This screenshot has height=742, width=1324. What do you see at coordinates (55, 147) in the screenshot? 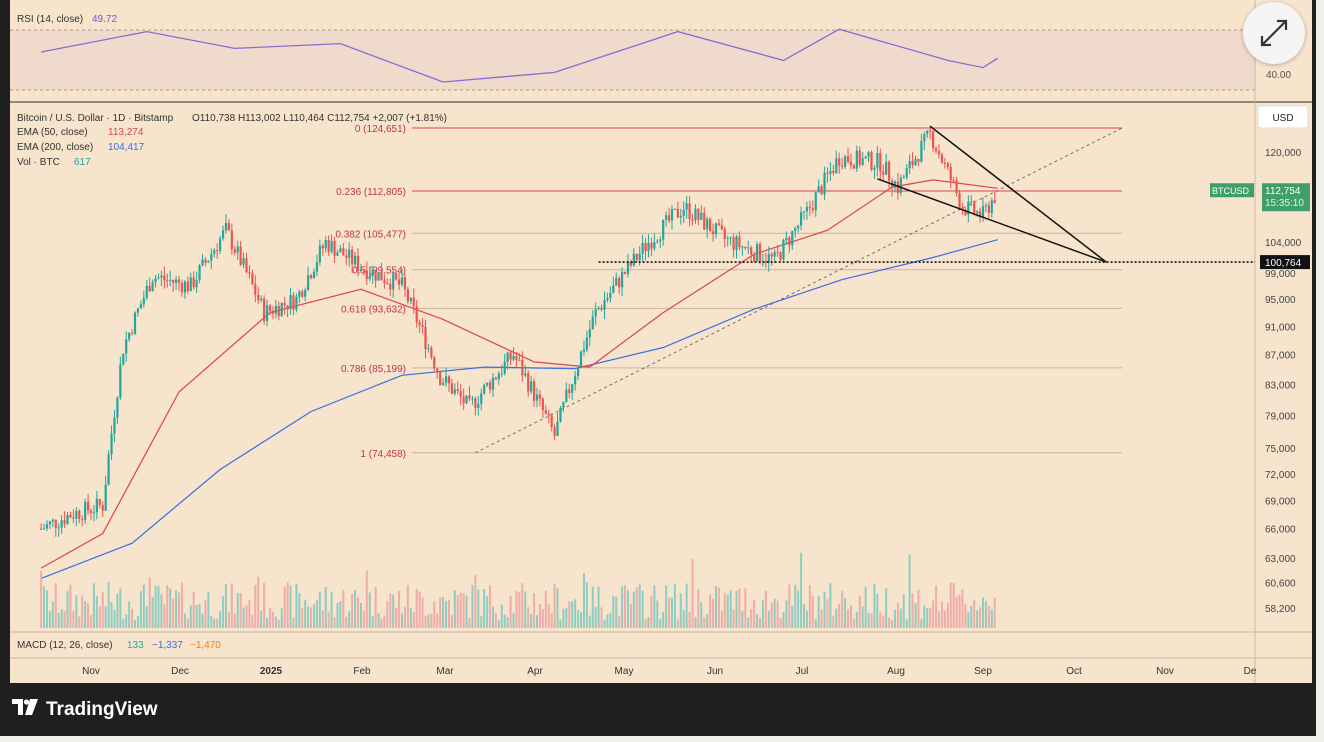
I see `indicator-label: EMA (200, close)` at bounding box center [55, 147].